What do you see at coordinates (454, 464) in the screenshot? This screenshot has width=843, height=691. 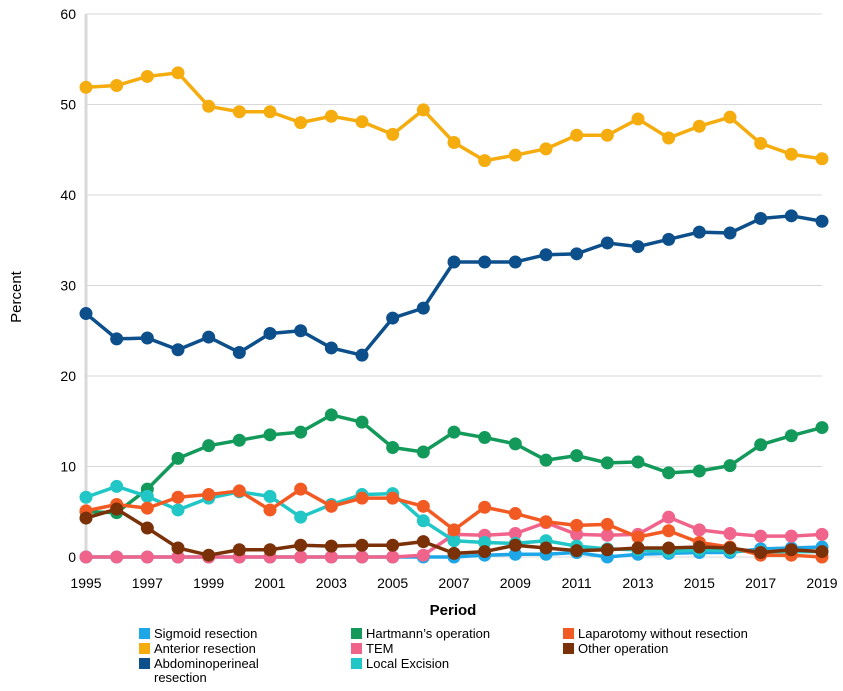 I see `series-hartmann-s-operation` at bounding box center [454, 464].